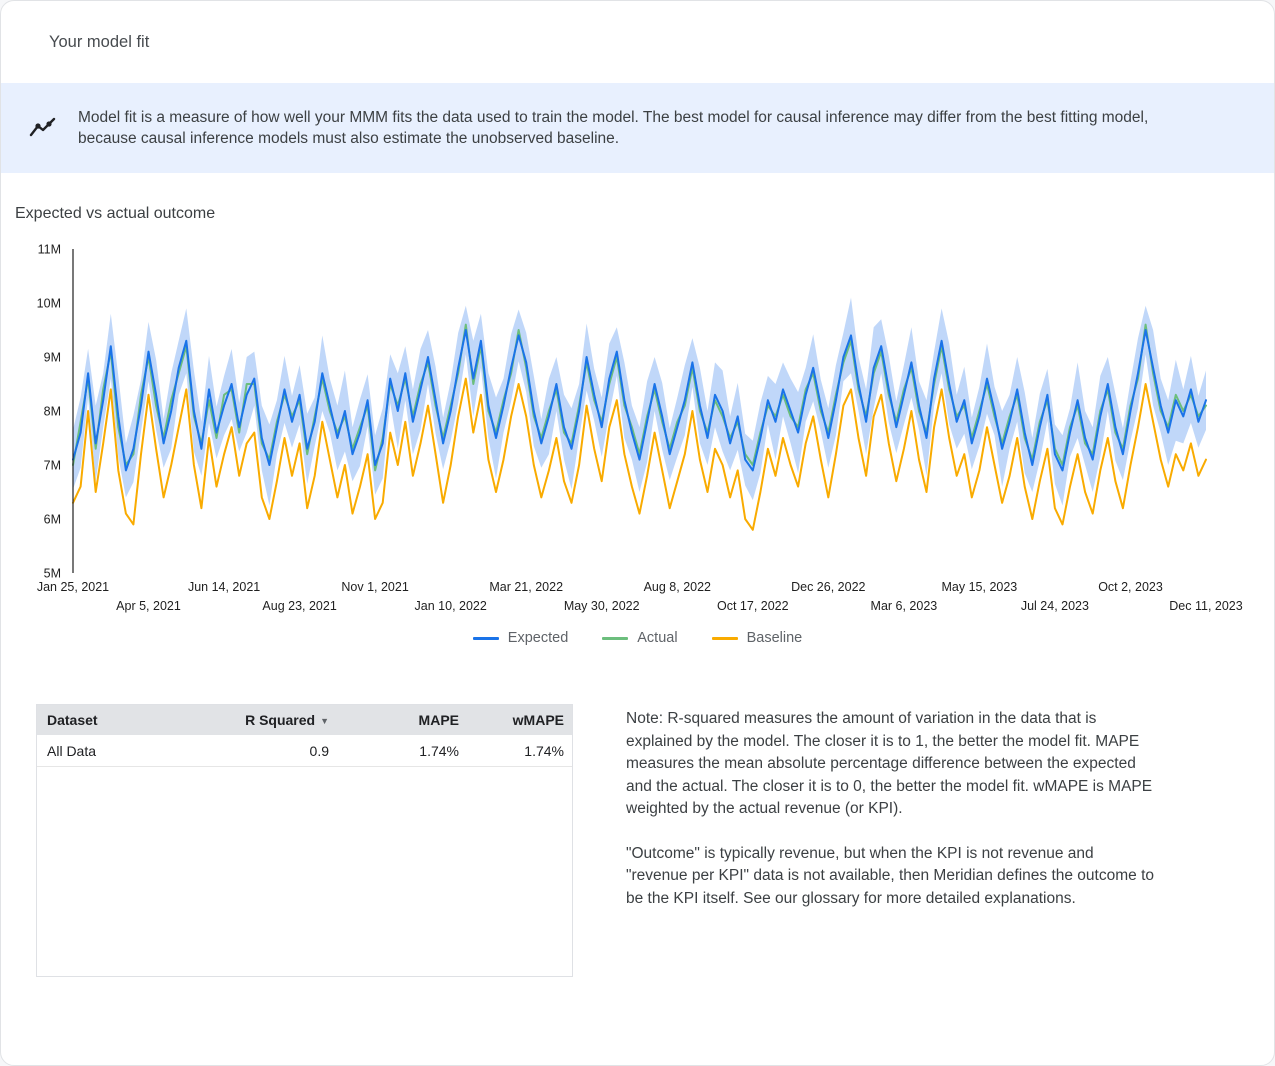 This screenshot has width=1275, height=1066. What do you see at coordinates (52, 466) in the screenshot?
I see `y-tick-label: 7M` at bounding box center [52, 466].